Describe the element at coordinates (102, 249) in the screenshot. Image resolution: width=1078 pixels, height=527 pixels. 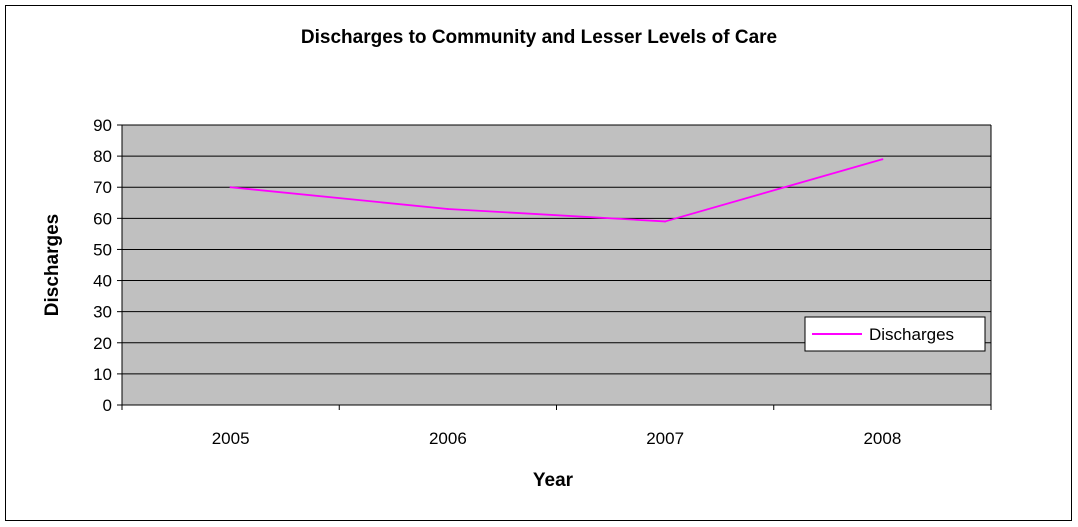
I see `y-tick-label-50: 50` at that location.